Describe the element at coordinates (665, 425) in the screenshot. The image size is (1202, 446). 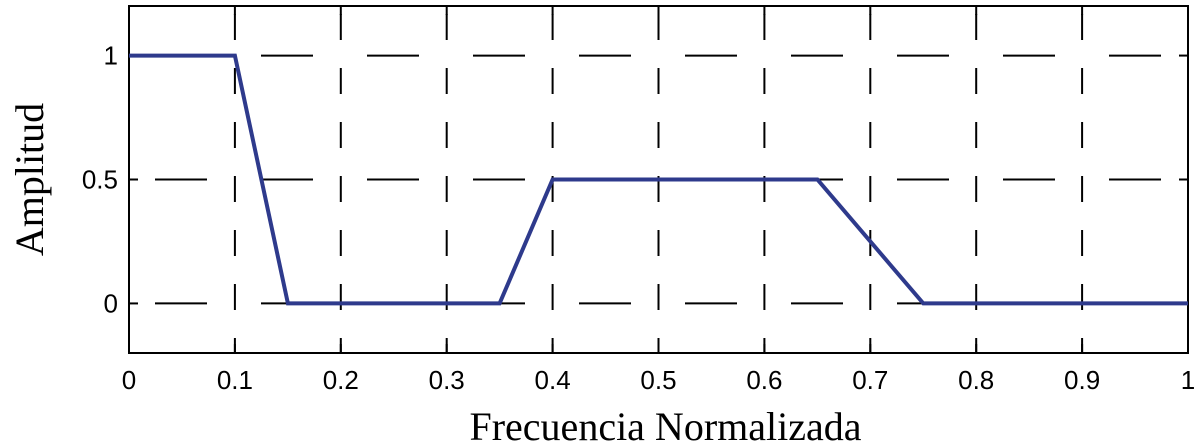
I see `x-axis-title: Frecuencia Normalizada` at that location.